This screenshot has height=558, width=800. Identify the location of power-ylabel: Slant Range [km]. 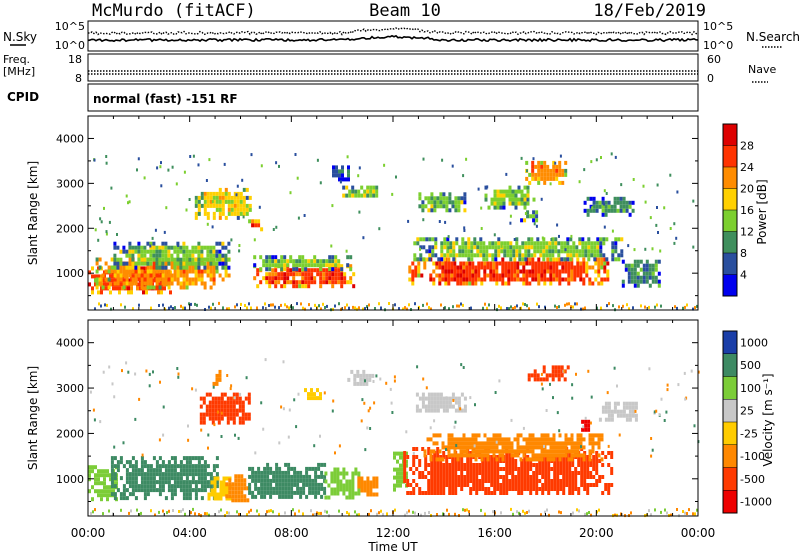
(33, 213).